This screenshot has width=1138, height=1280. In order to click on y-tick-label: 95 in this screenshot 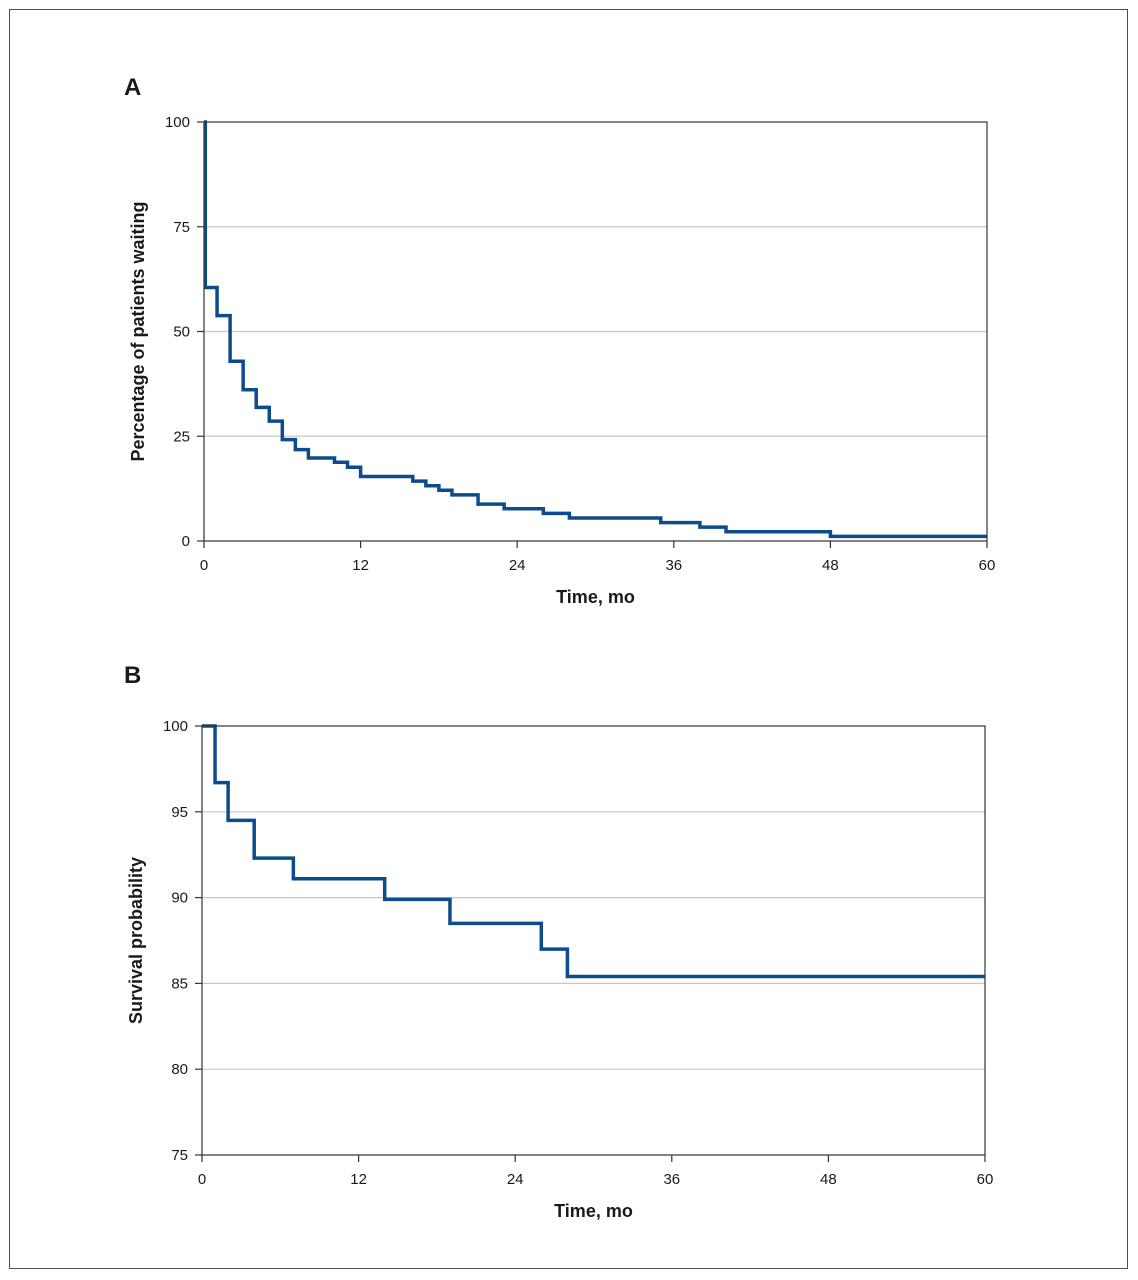, I will do `click(179, 812)`.